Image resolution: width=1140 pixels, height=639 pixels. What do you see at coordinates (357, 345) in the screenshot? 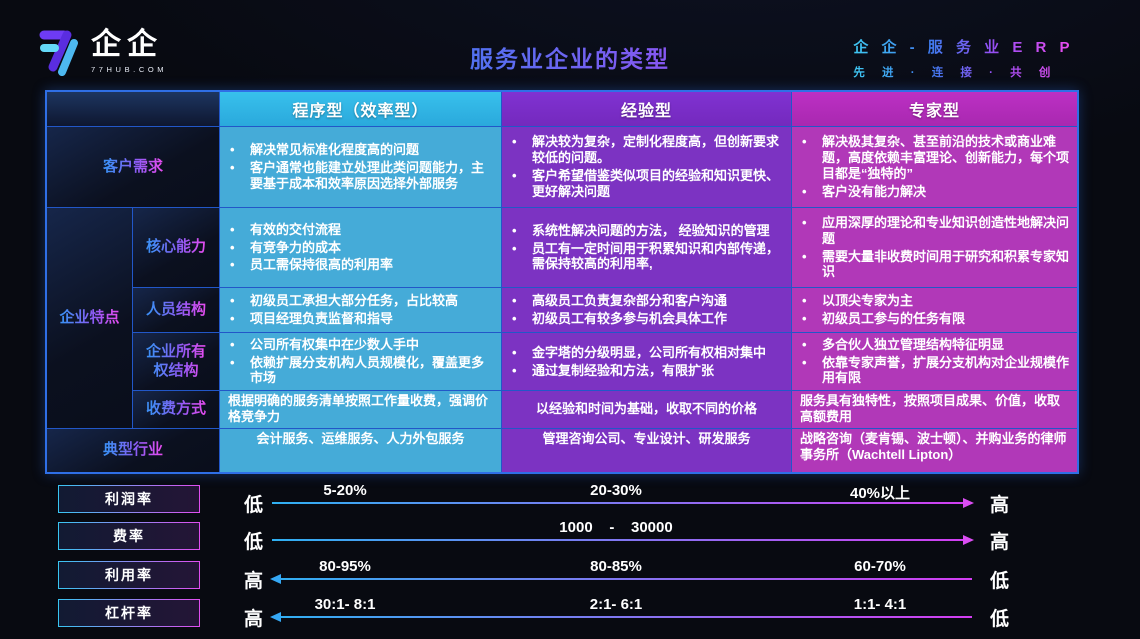
I see `bullet-item: 公司所有权集中在少数人手中` at bounding box center [357, 345].